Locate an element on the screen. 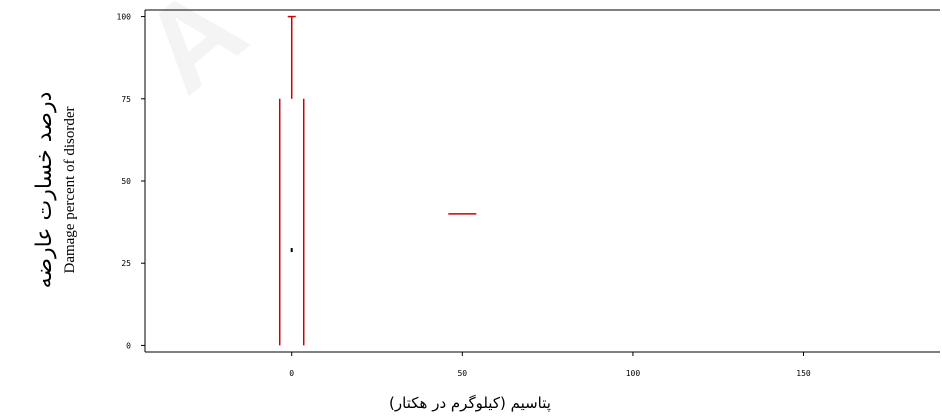  y-tick-label: 25 is located at coordinates (126, 263).